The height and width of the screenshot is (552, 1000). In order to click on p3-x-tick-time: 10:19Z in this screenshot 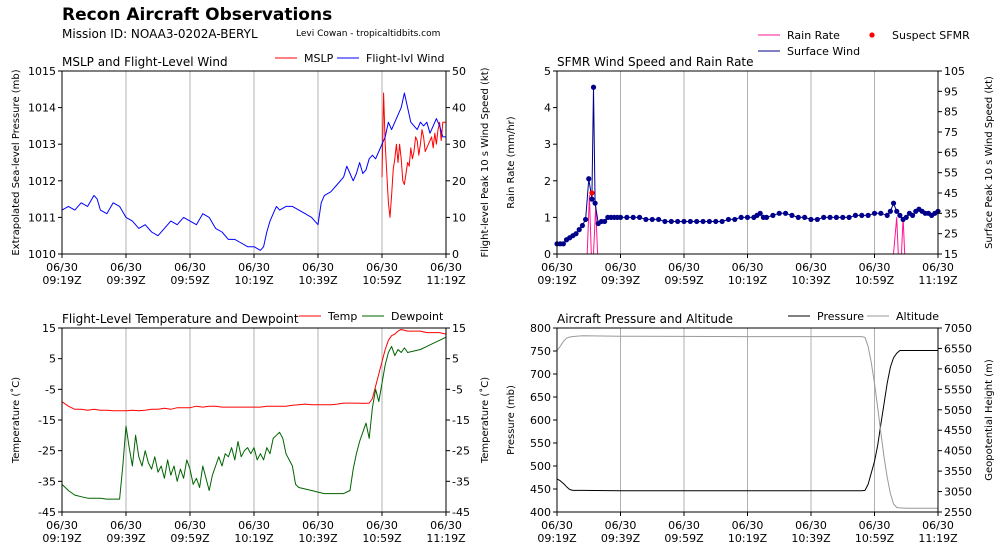, I will do `click(254, 538)`.